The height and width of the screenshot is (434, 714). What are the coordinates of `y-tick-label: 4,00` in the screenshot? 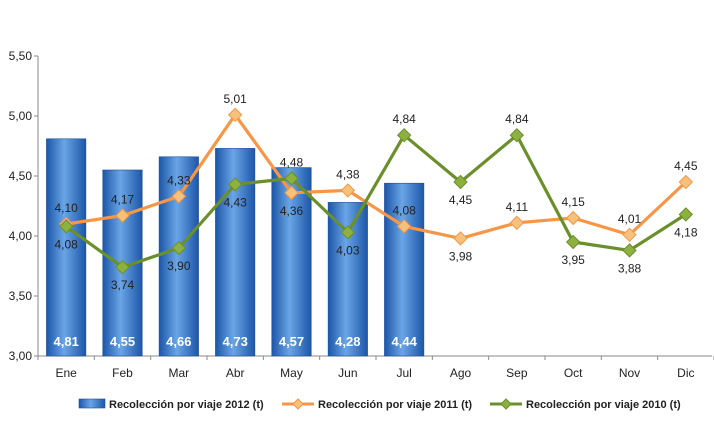 It's located at (21, 236).